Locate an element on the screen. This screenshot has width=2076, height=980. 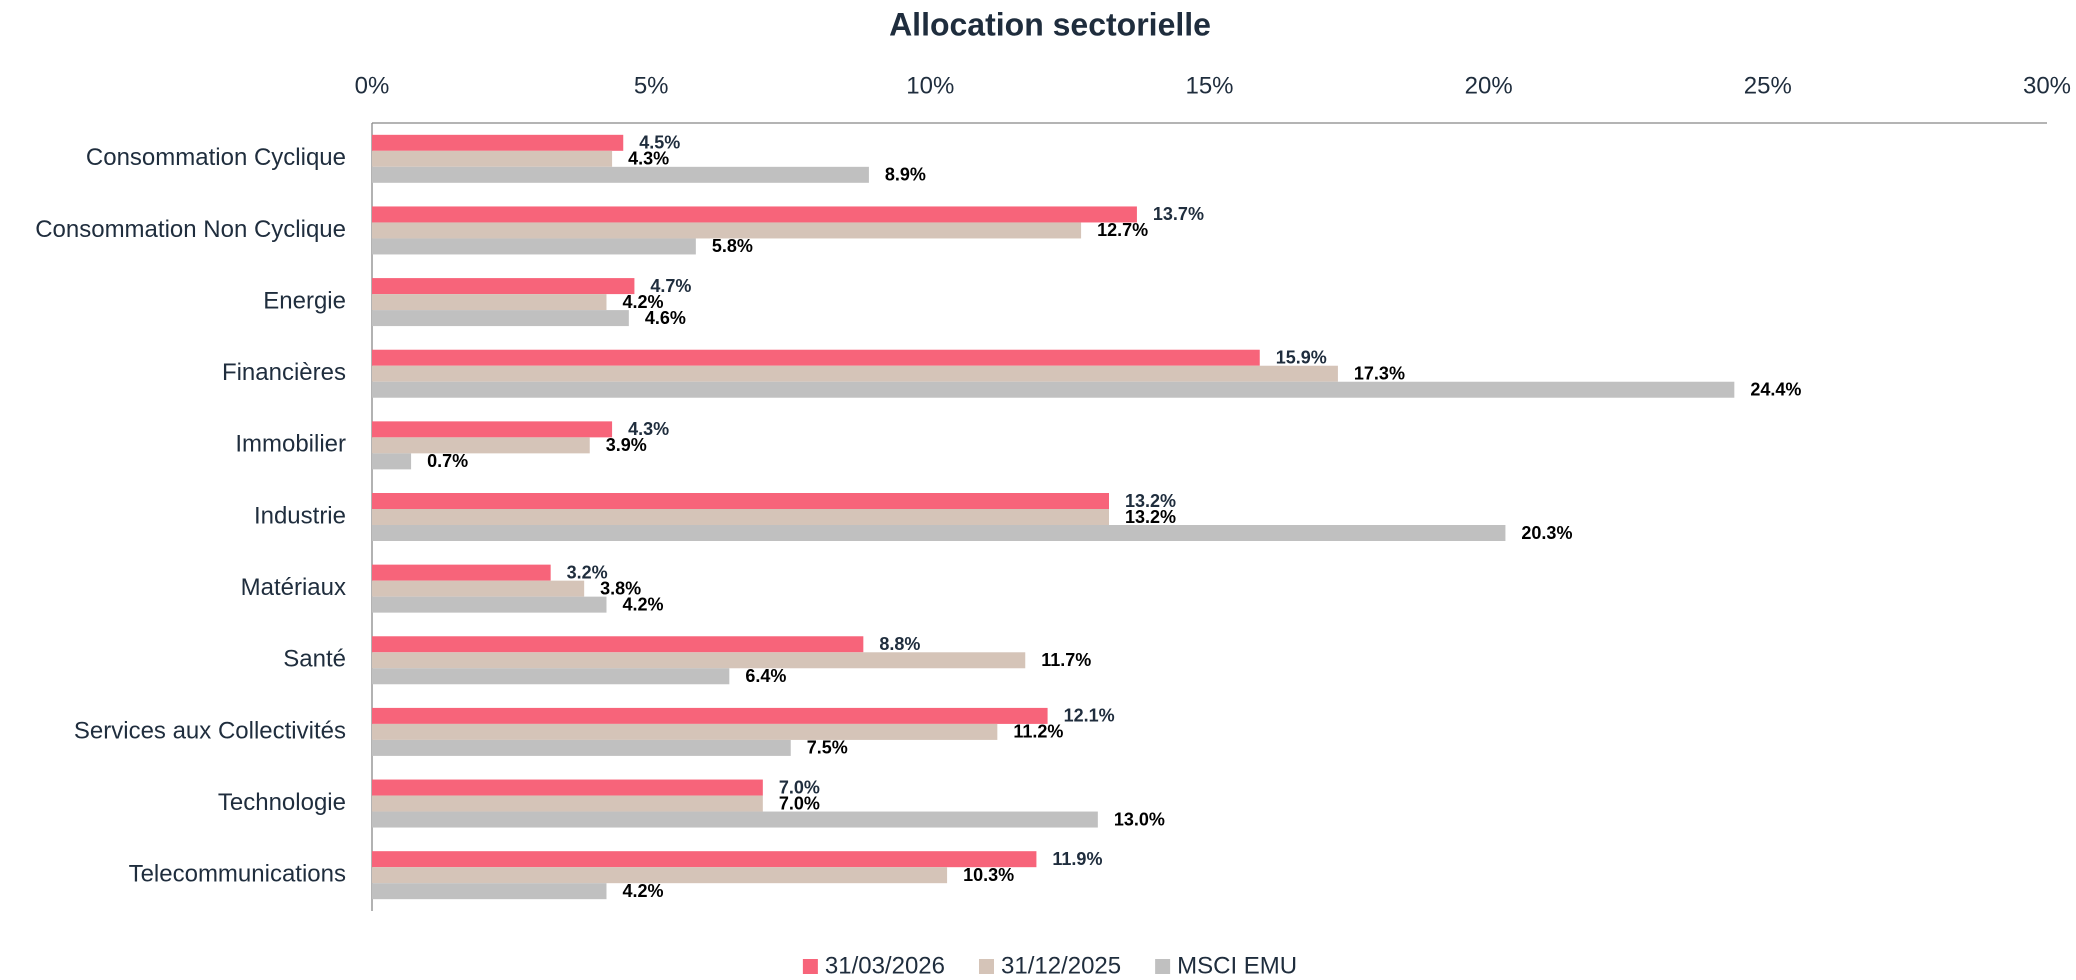
data-label: 20.3% is located at coordinates (1546, 533).